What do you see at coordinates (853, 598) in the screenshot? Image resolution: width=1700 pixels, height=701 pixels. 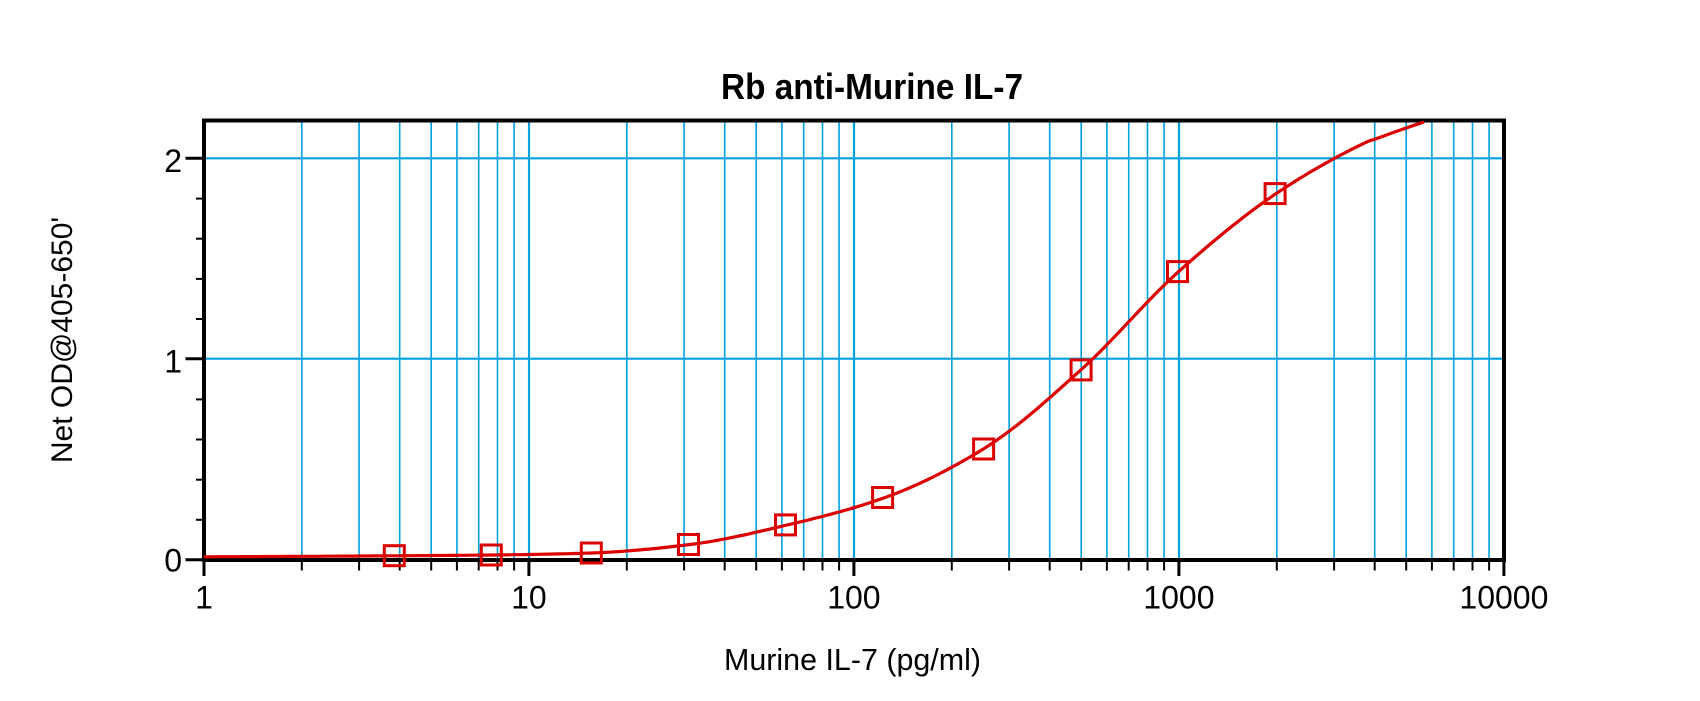 I see `svg-text: 100` at bounding box center [853, 598].